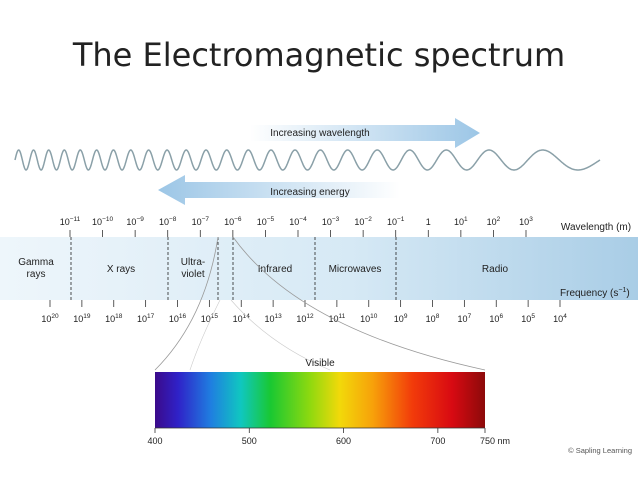  Describe the element at coordinates (193, 274) in the screenshot. I see `svg-text: violet` at that location.